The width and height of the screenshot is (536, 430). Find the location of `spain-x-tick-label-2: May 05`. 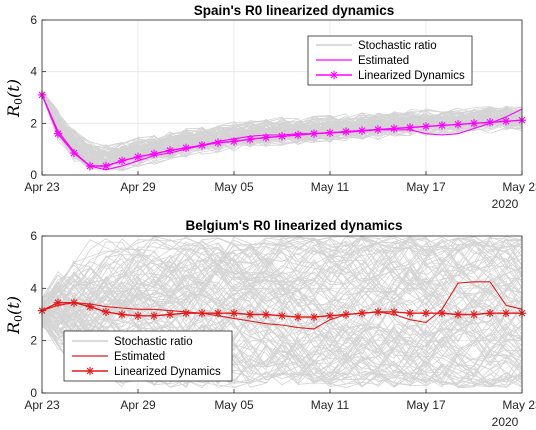

spain-x-tick-label-2: May 05 is located at coordinates (234, 187).